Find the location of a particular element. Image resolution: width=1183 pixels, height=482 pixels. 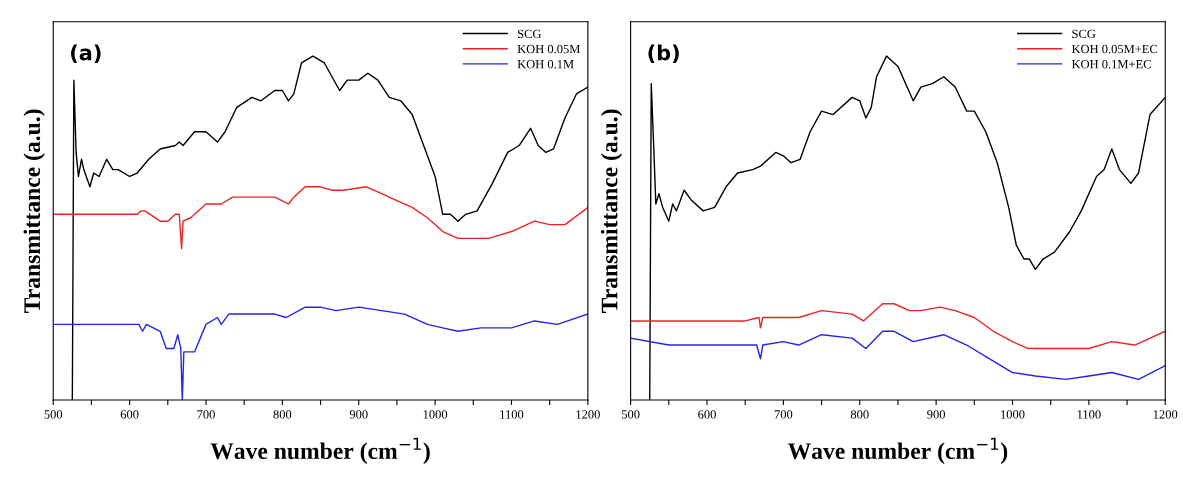

legend-label: KOH 0.1M+EC is located at coordinates (1111, 64).